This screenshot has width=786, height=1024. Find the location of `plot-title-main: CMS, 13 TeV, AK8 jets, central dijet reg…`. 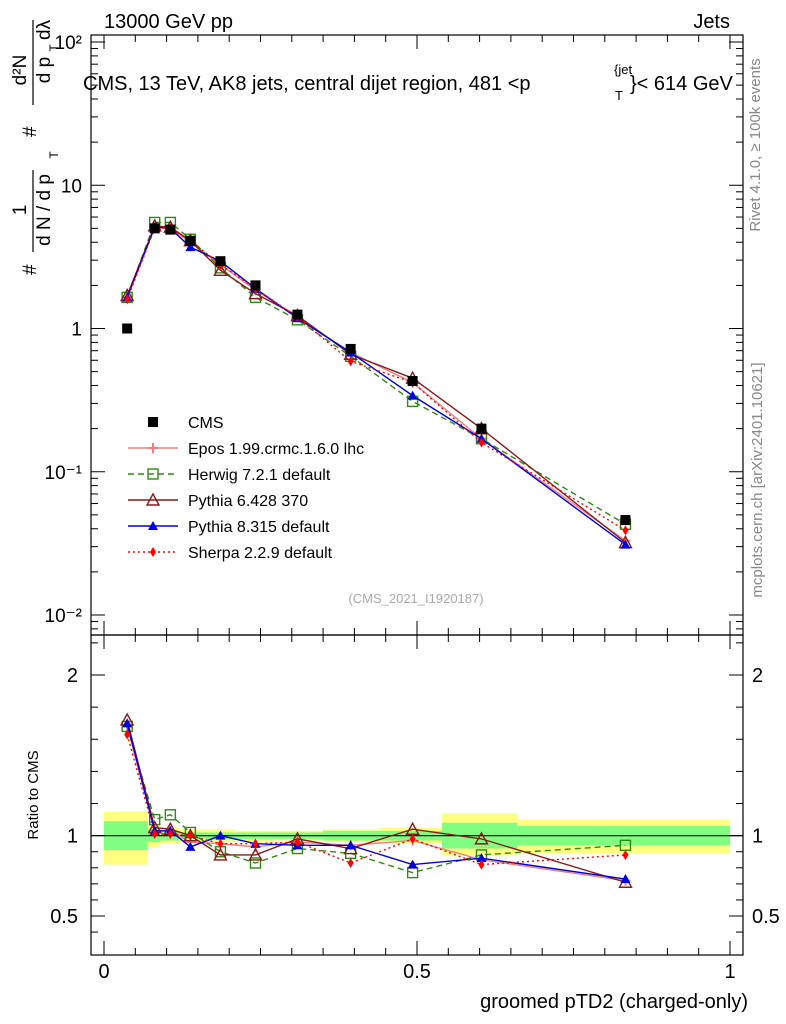

plot-title-main: CMS, 13 TeV, AK8 jets, central dijet reg… is located at coordinates (307, 84).